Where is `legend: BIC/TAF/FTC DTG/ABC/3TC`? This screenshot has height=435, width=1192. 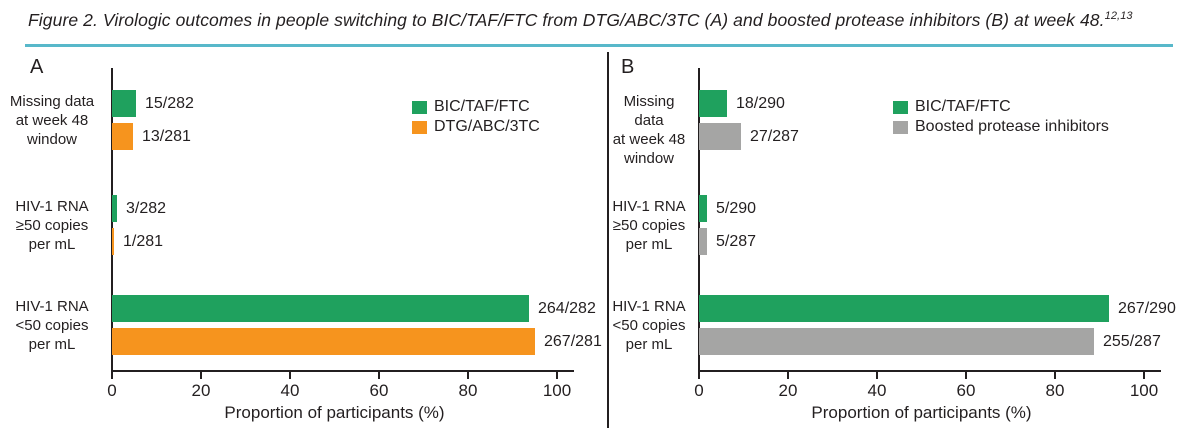
legend: BIC/TAF/FTC DTG/ABC/3TC is located at coordinates (476, 117).